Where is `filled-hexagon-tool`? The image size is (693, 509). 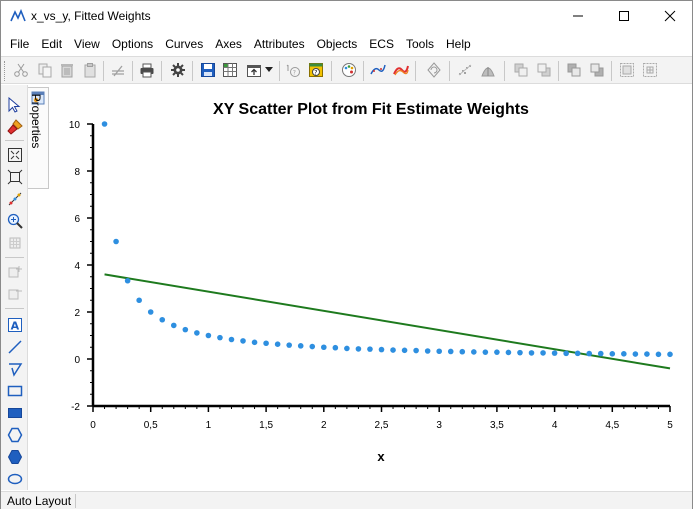
filled-hexagon-tool is located at coordinates (15, 457).